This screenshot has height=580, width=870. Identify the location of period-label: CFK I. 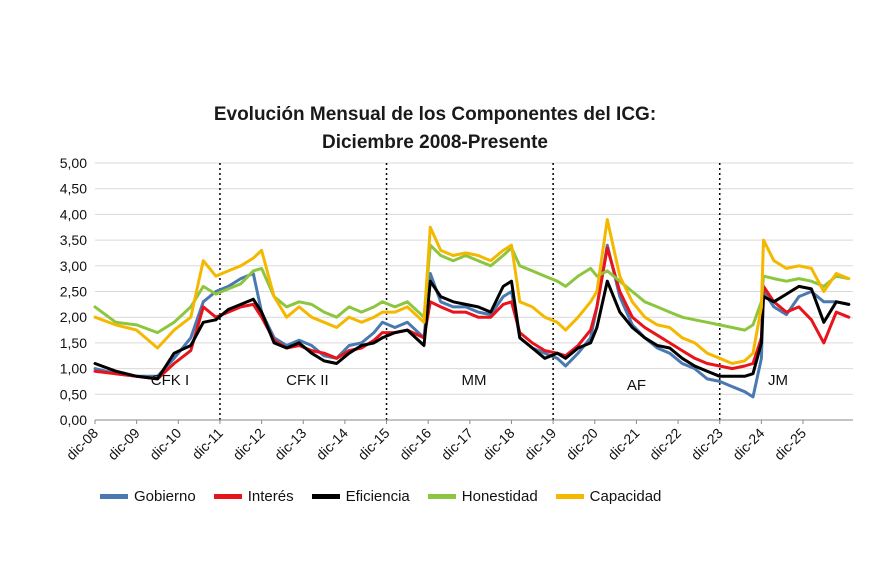
(170, 380).